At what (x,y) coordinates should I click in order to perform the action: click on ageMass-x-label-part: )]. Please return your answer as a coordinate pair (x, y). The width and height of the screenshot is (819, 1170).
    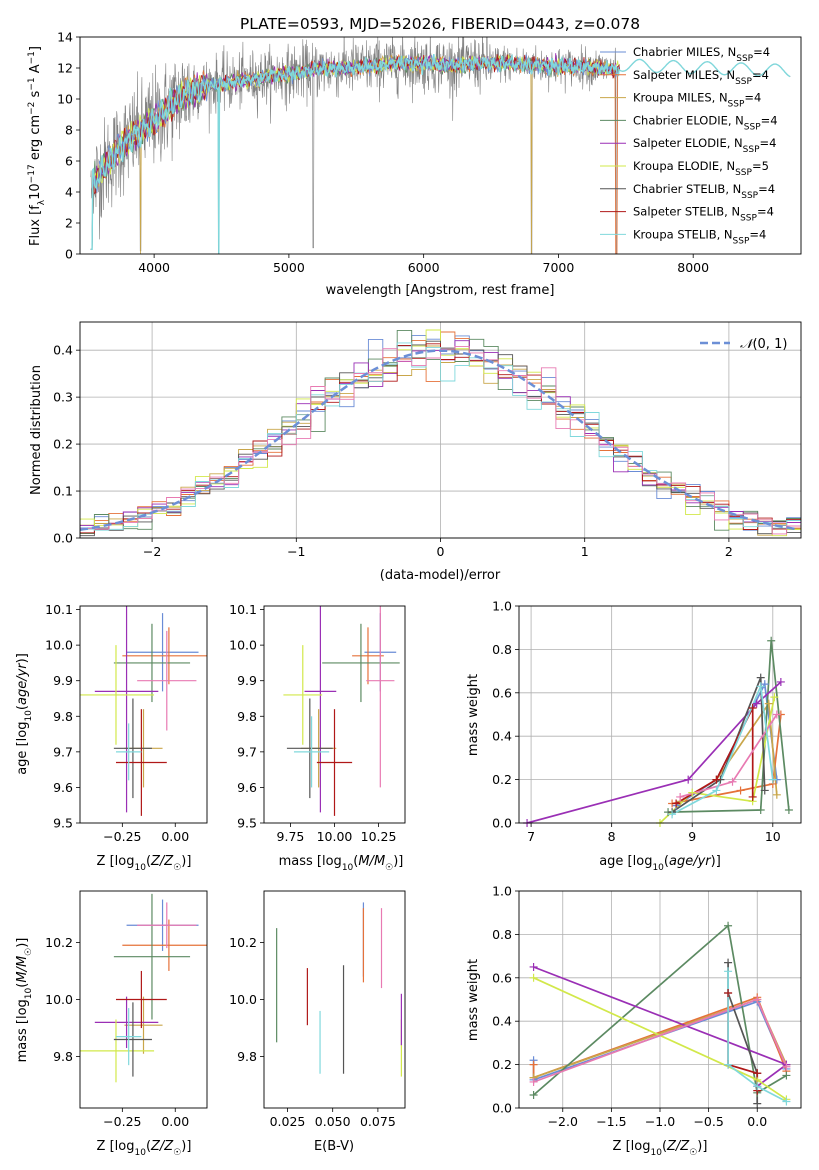
    Looking at the image, I should click on (398, 861).